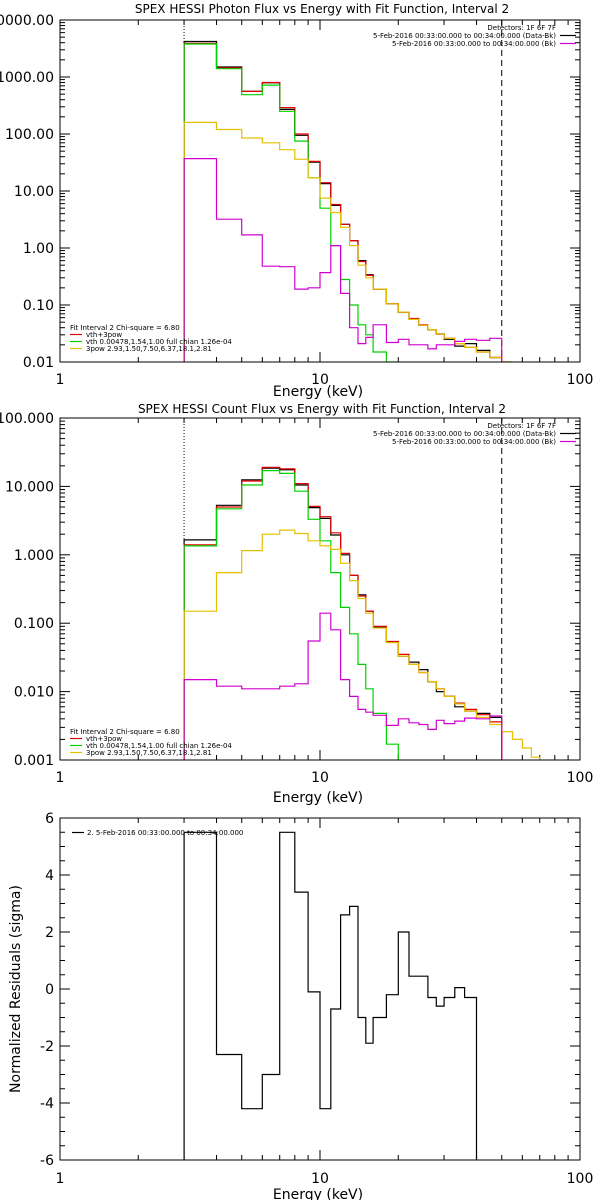  What do you see at coordinates (49, 990) in the screenshot?
I see `residuals-y-tick-label: 0` at bounding box center [49, 990].